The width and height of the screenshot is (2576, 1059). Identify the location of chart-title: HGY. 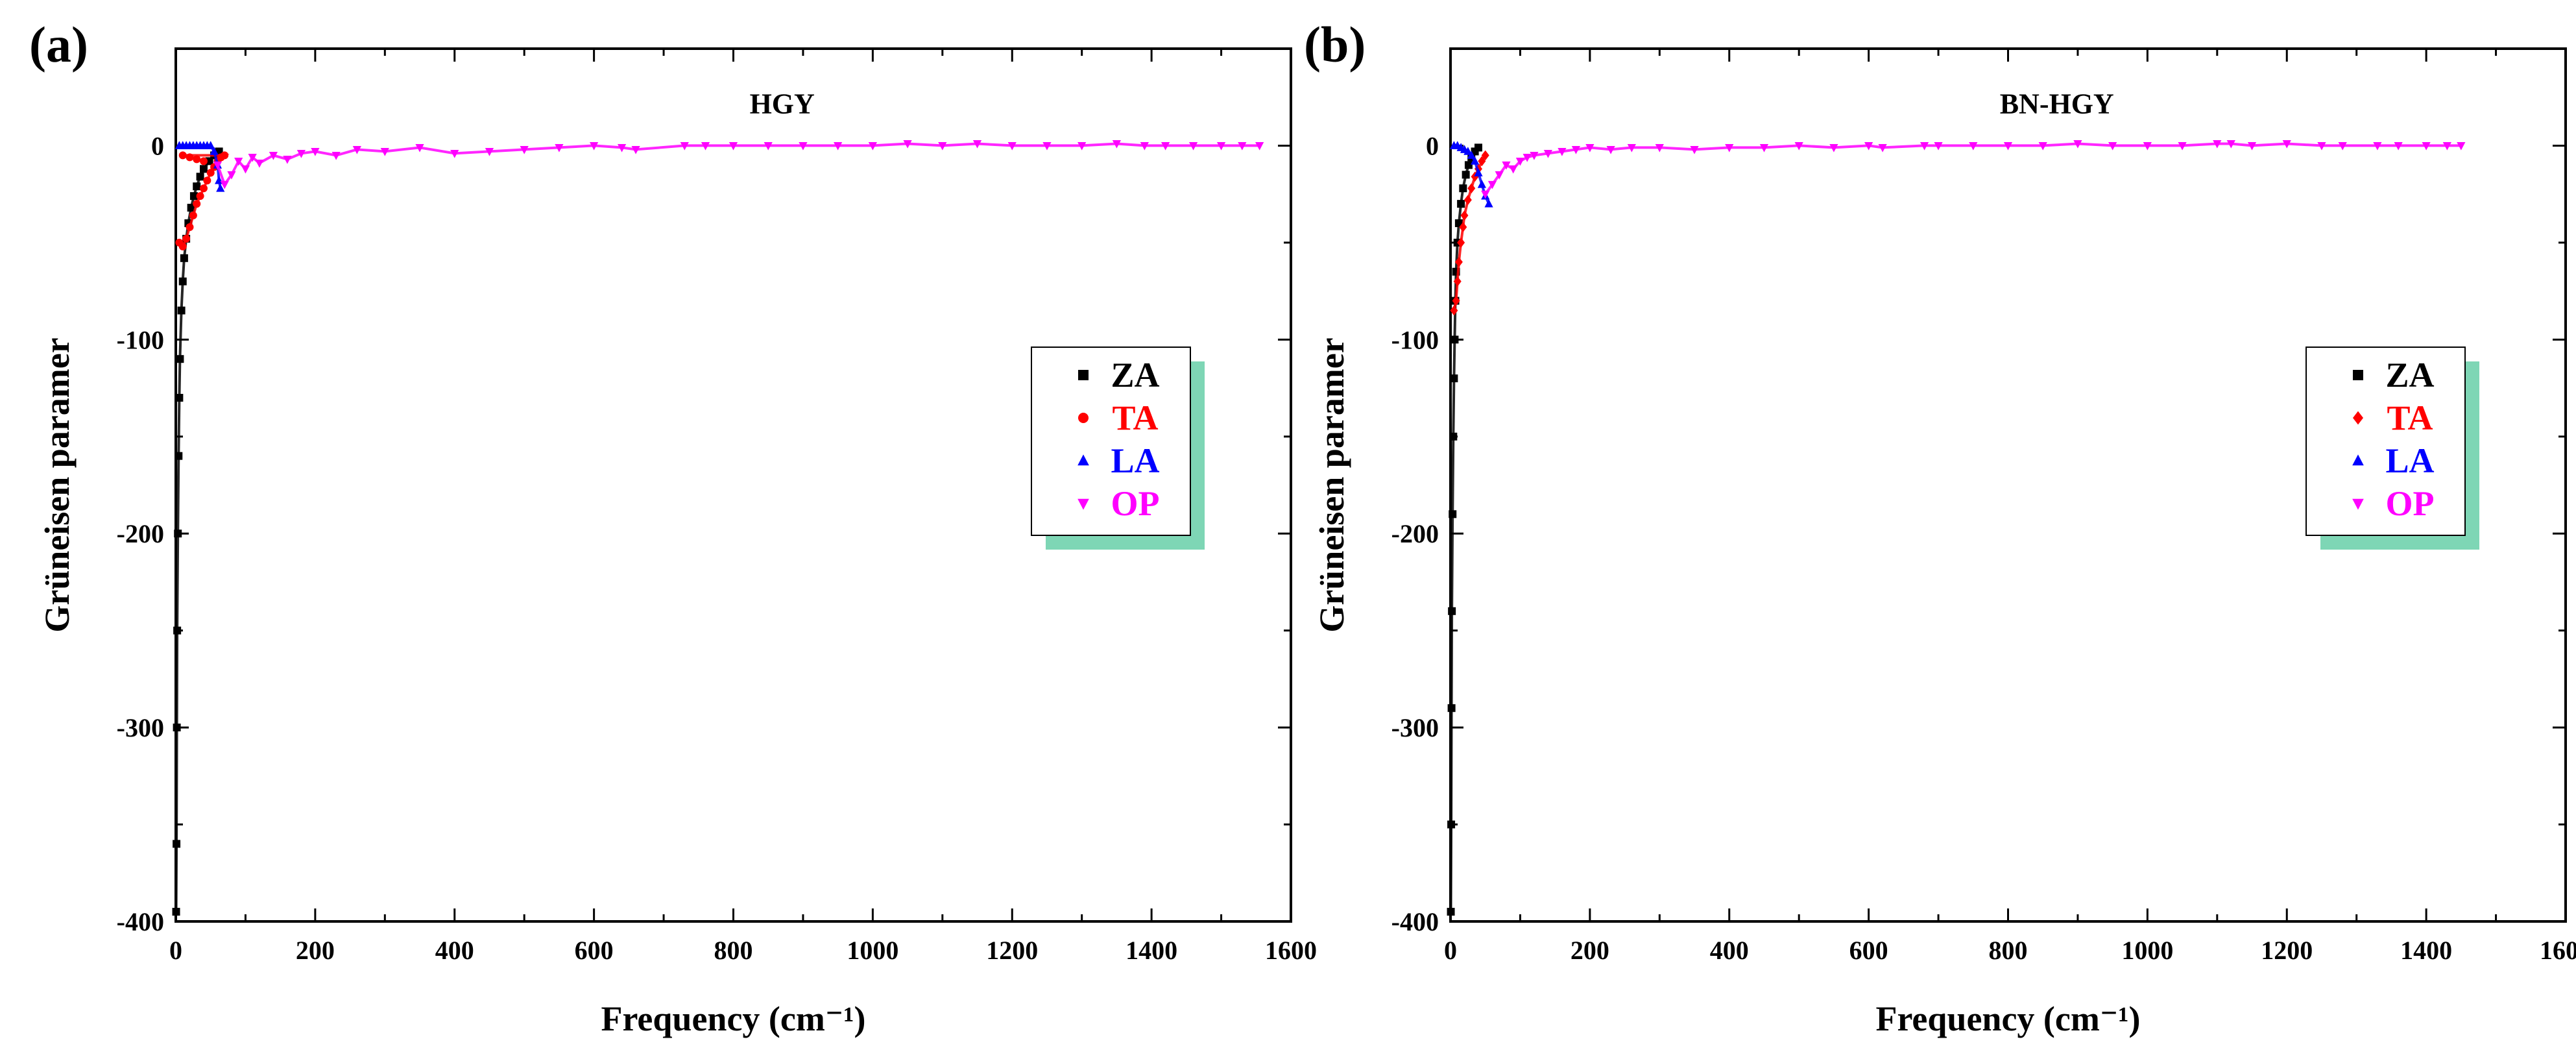
(782, 104).